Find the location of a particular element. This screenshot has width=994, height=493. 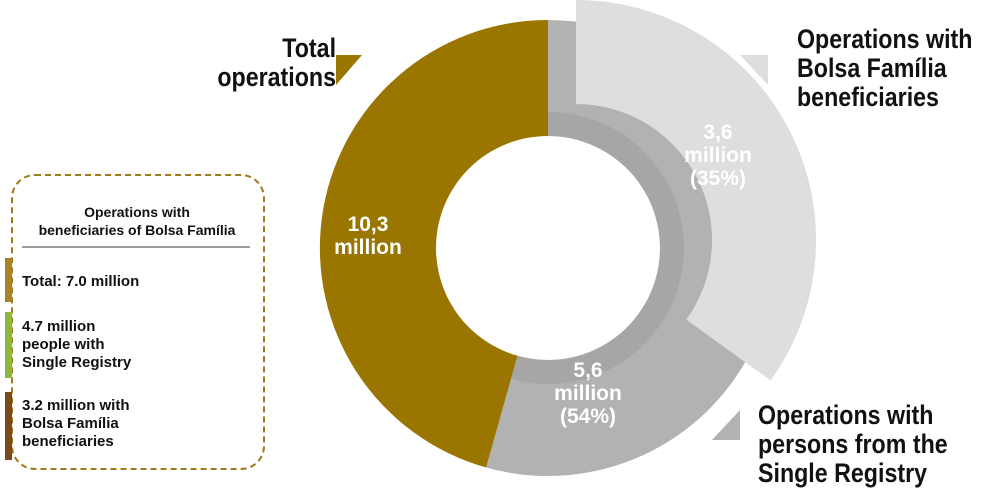

callout-total-line2: operations is located at coordinates (277, 77).